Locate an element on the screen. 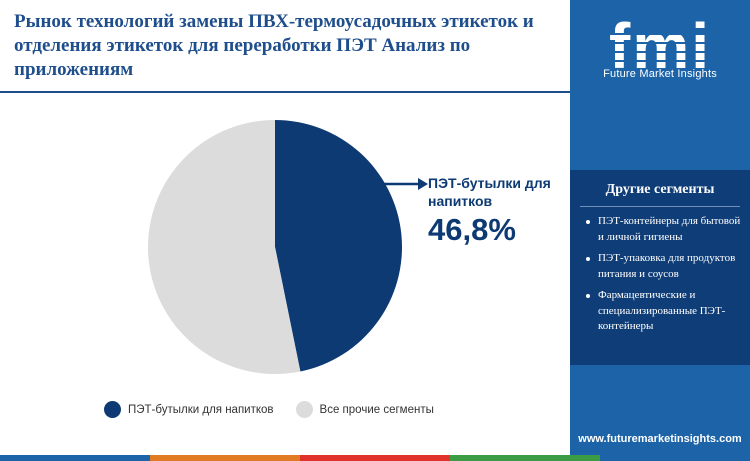  website-url: www.futuremarketinsights.com is located at coordinates (660, 439).